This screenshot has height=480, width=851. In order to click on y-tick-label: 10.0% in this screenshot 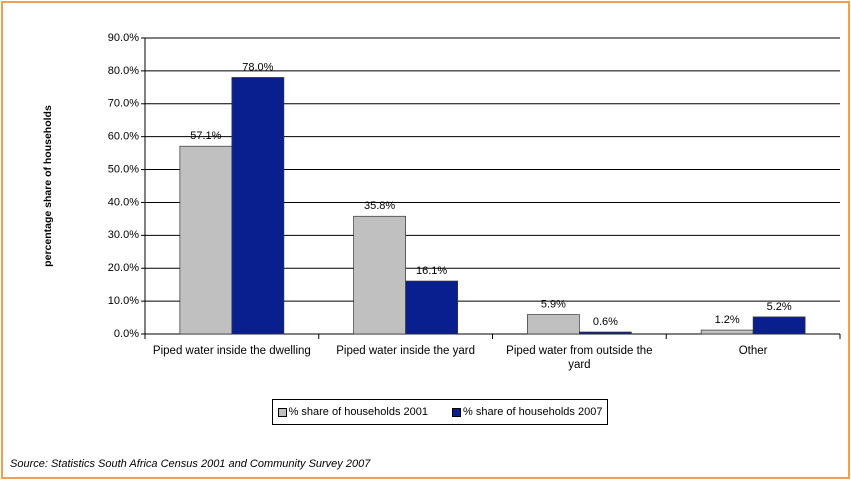, I will do `click(123, 301)`.